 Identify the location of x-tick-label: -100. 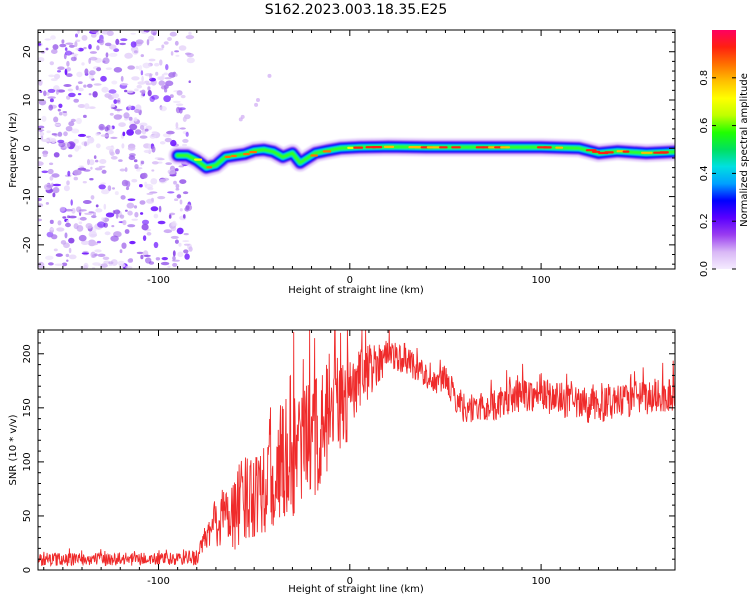
(158, 280).